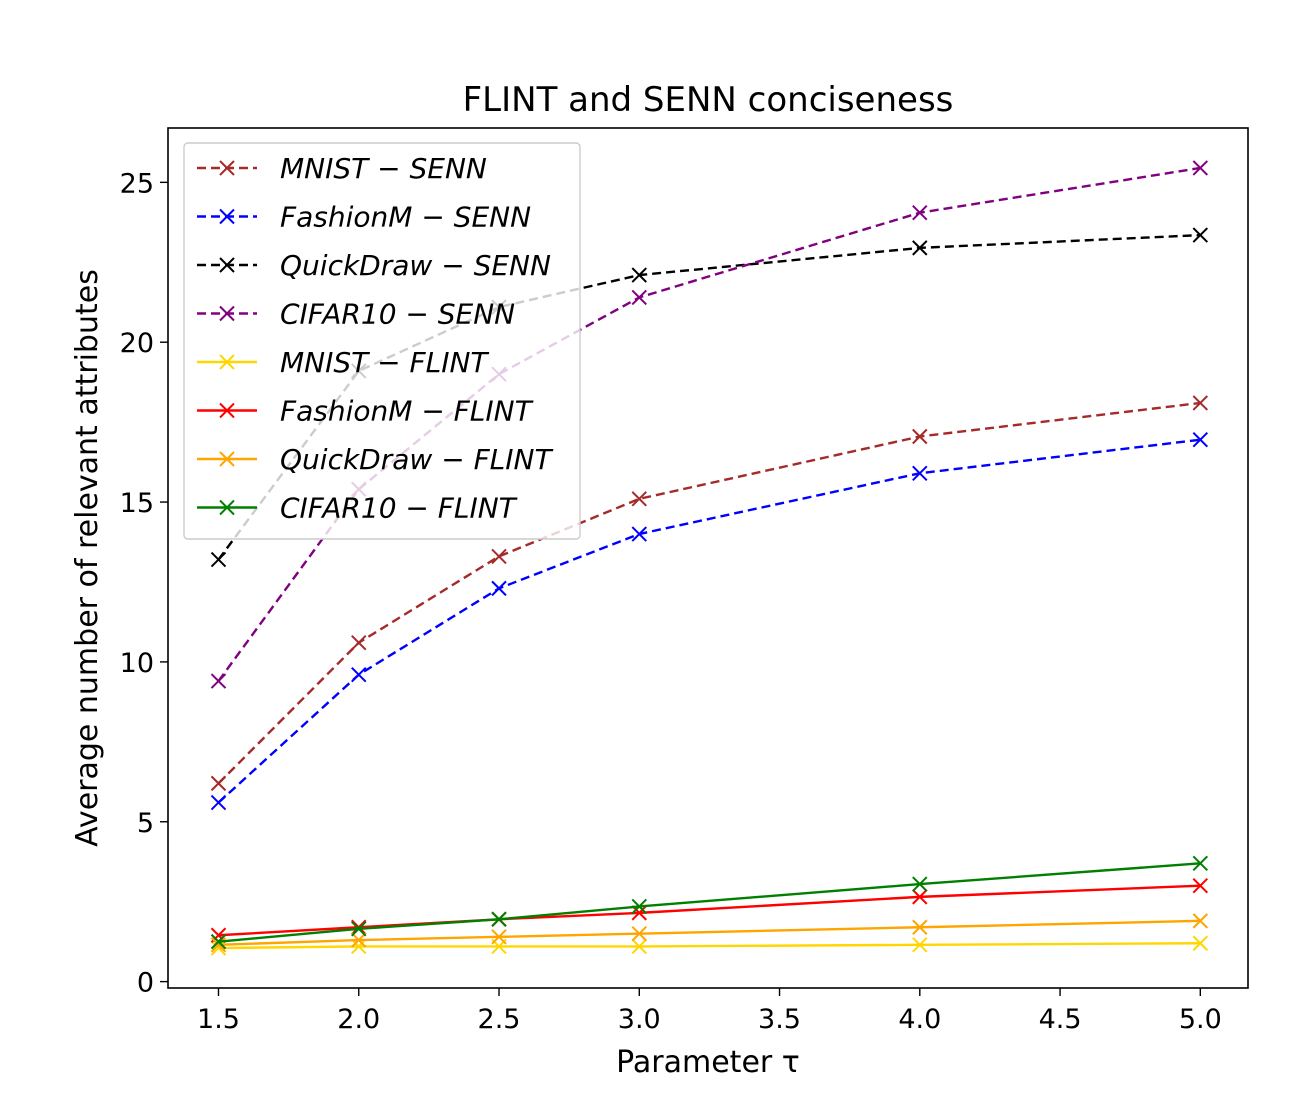  What do you see at coordinates (416, 459) in the screenshot?
I see `legend-label: QuickDraw − FLINT` at bounding box center [416, 459].